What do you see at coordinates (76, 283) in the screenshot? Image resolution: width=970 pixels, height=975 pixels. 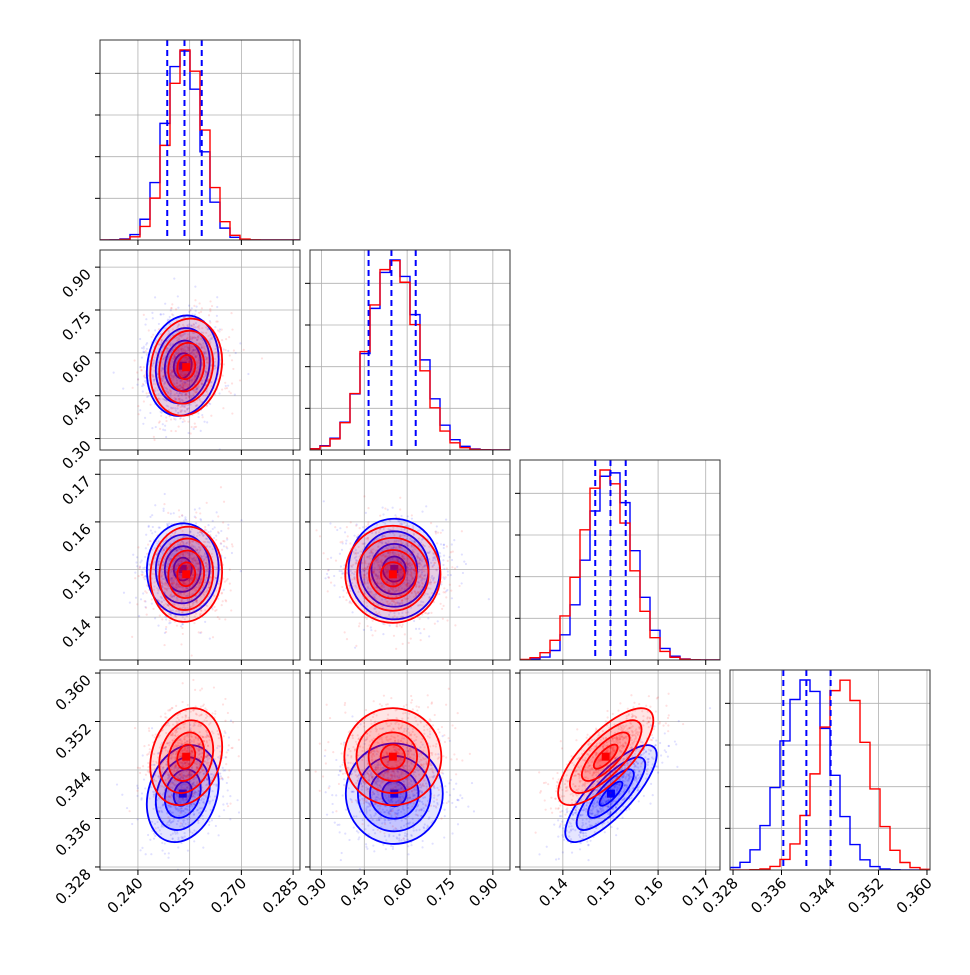 I see `y-tick-label-1-4: 0.90` at bounding box center [76, 283].